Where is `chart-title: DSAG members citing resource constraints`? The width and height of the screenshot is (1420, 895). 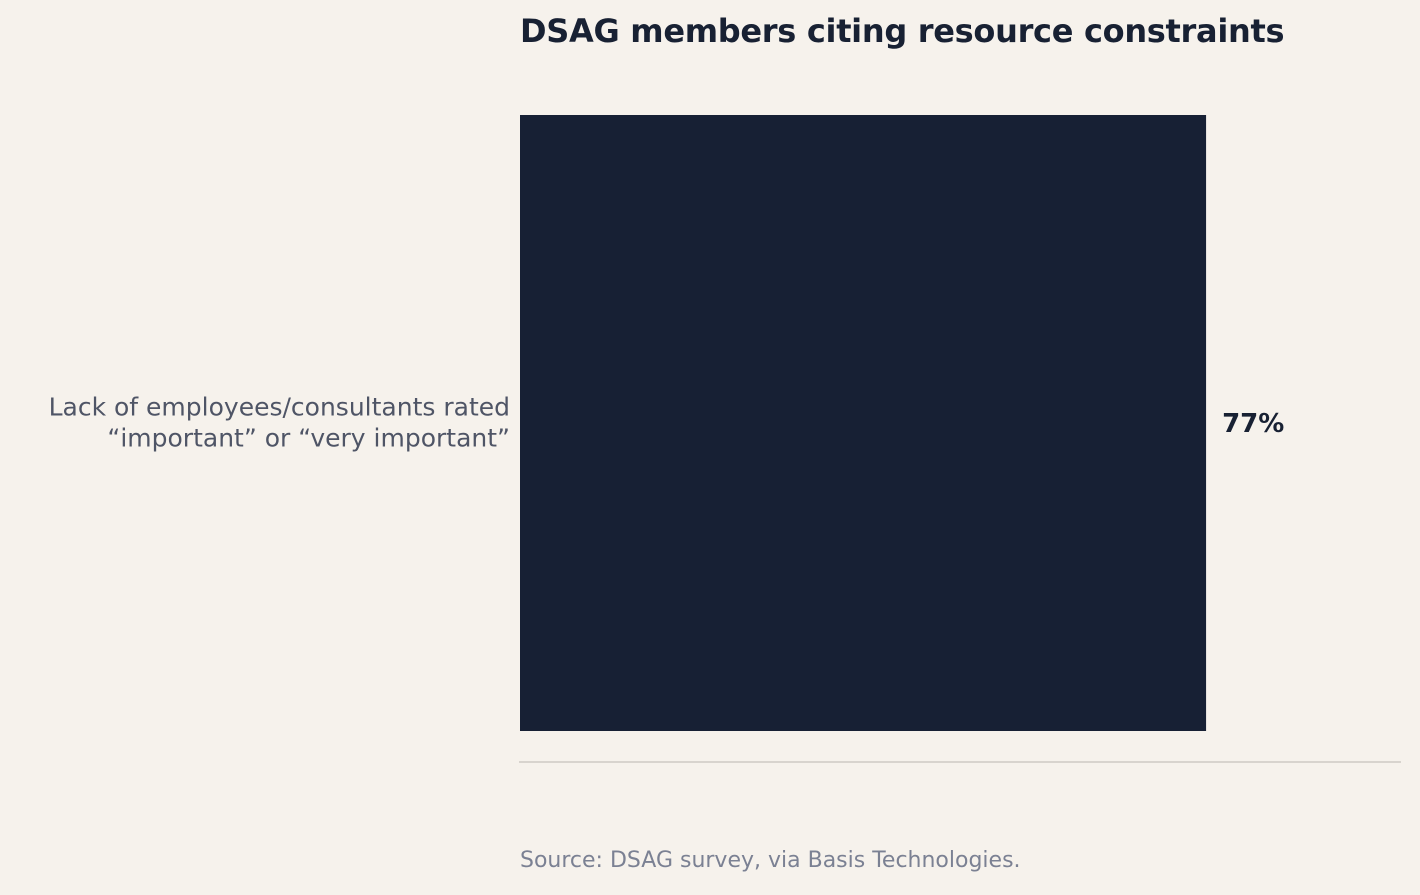
chart-title: DSAG members citing resource constraints is located at coordinates (902, 31).